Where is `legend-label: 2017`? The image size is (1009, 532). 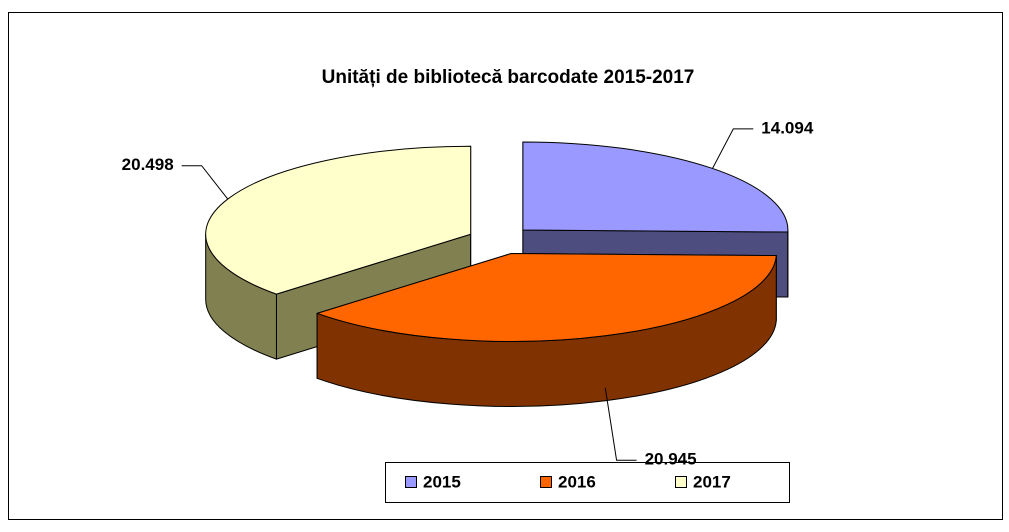 legend-label: 2017 is located at coordinates (712, 481).